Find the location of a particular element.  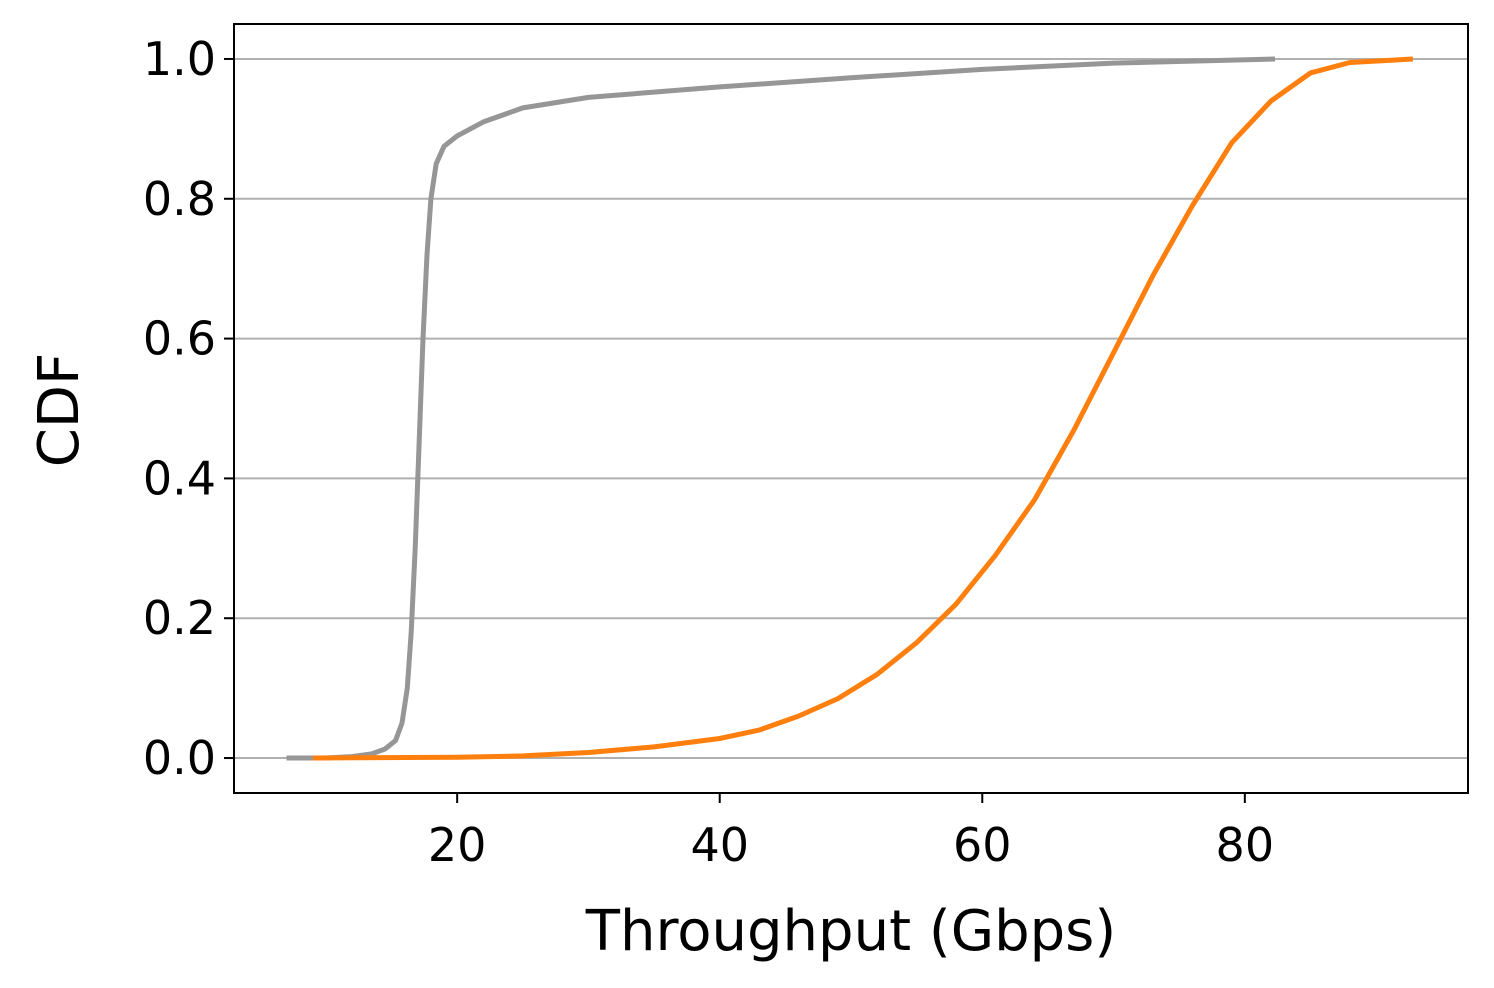

y-tick-label: 0.8 is located at coordinates (179, 199).